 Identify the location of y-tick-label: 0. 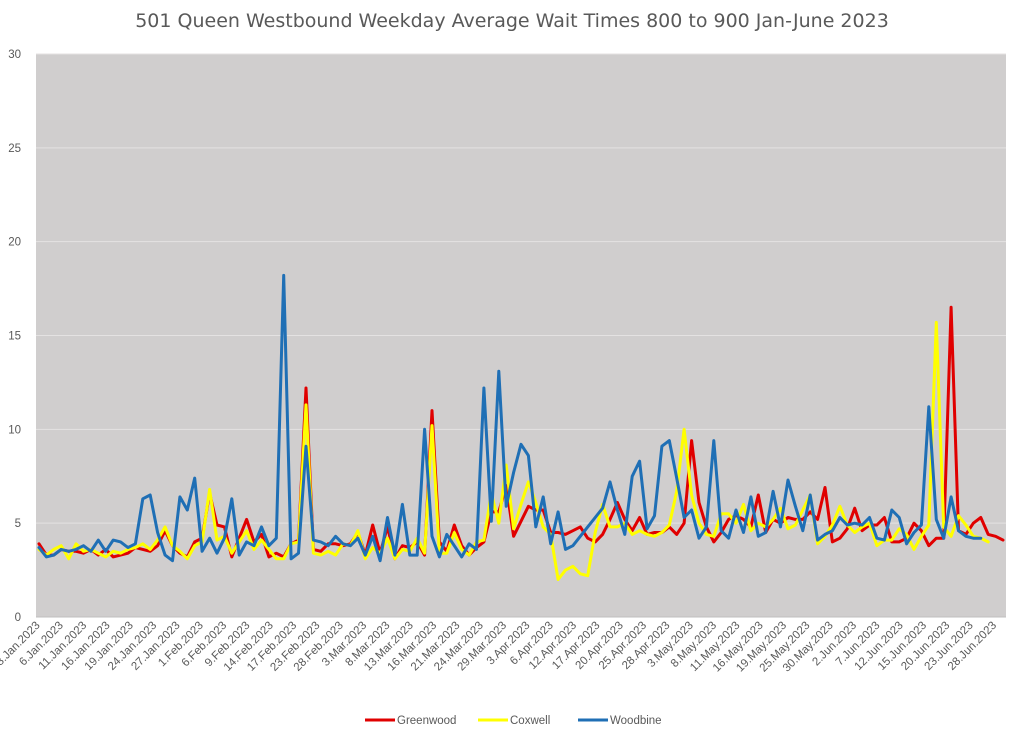
(18, 618).